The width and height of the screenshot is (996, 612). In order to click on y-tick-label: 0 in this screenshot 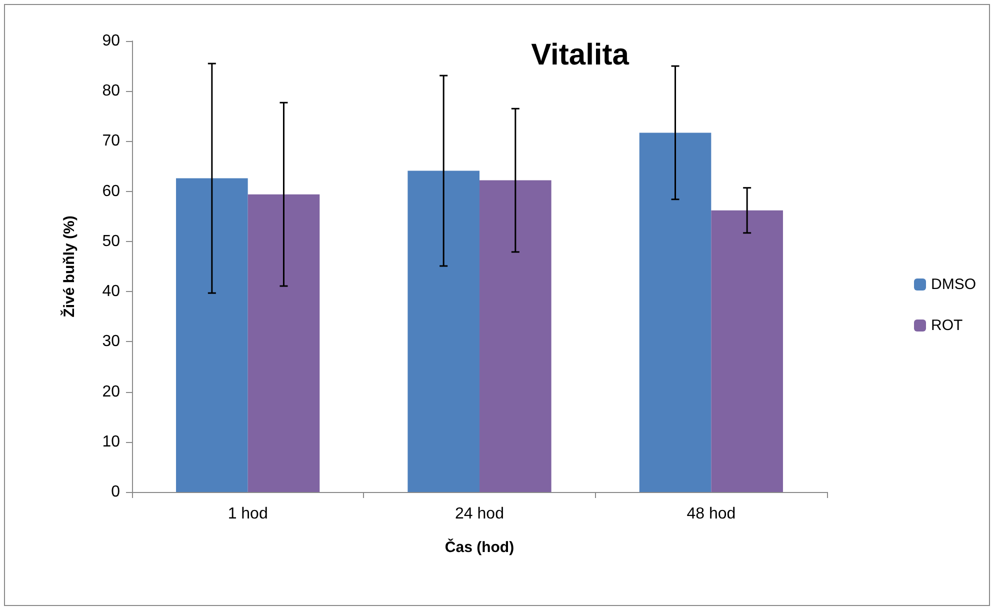, I will do `click(115, 492)`.